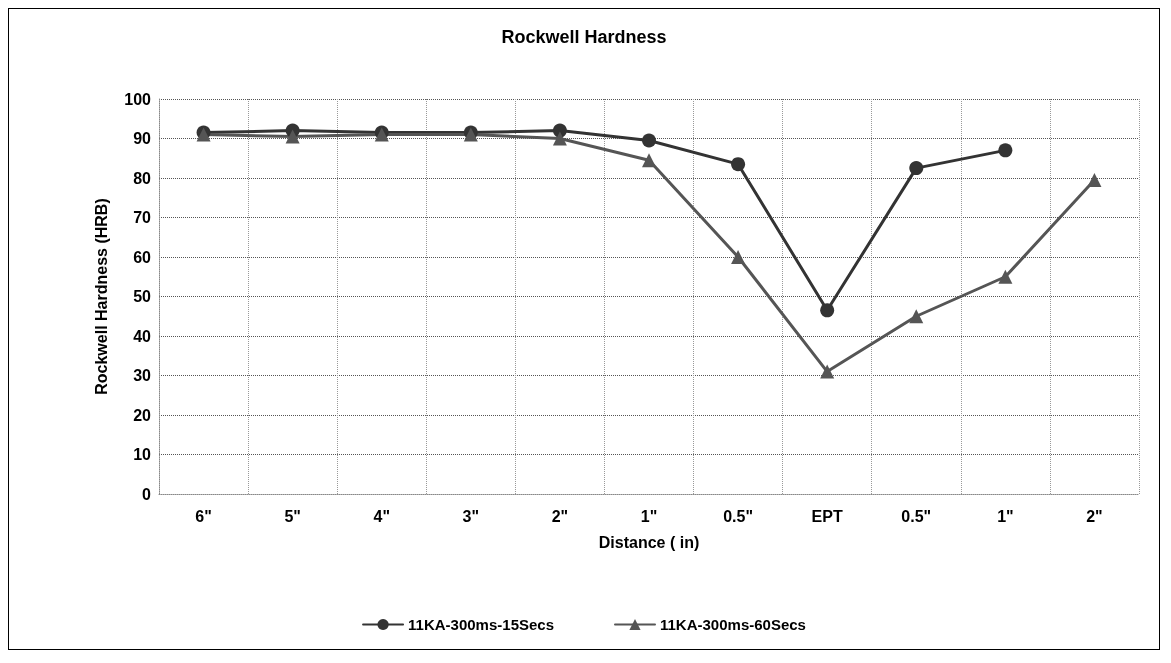  Describe the element at coordinates (142, 138) in the screenshot. I see `y-tick-label: 90` at that location.